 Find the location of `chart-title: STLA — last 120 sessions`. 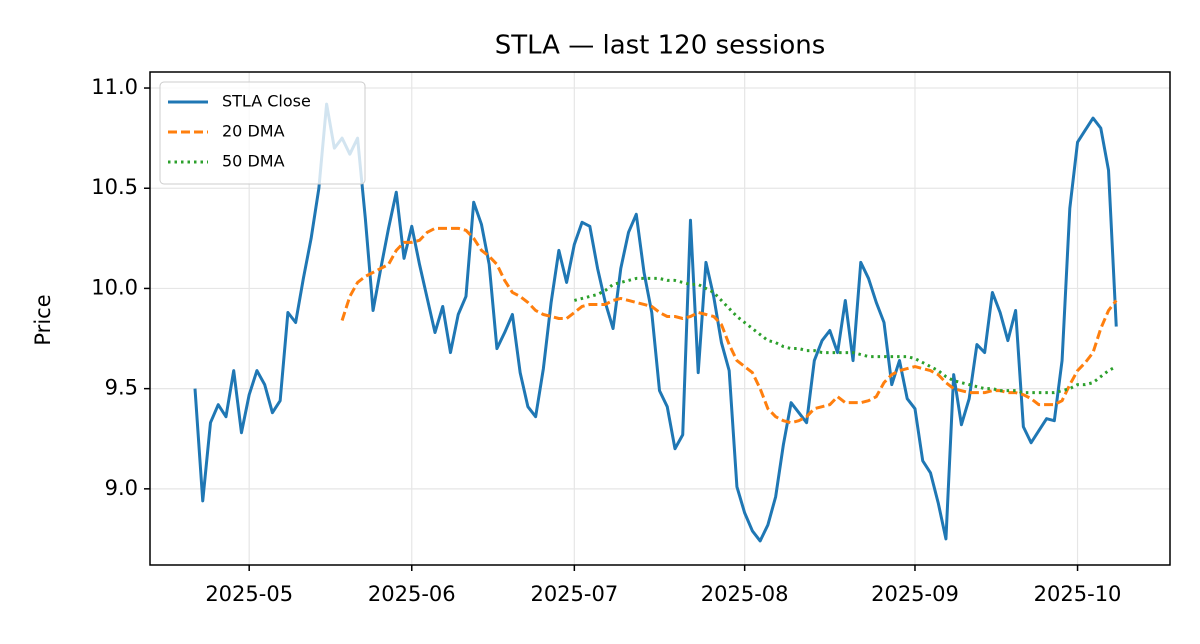

chart-title: STLA — last 120 sessions is located at coordinates (660, 46).